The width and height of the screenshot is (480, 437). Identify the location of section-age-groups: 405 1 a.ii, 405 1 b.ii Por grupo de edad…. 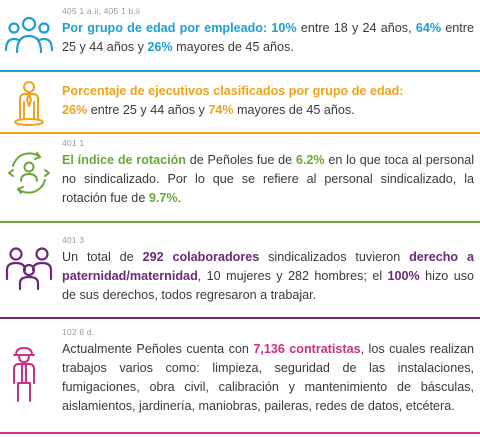
(240, 38).